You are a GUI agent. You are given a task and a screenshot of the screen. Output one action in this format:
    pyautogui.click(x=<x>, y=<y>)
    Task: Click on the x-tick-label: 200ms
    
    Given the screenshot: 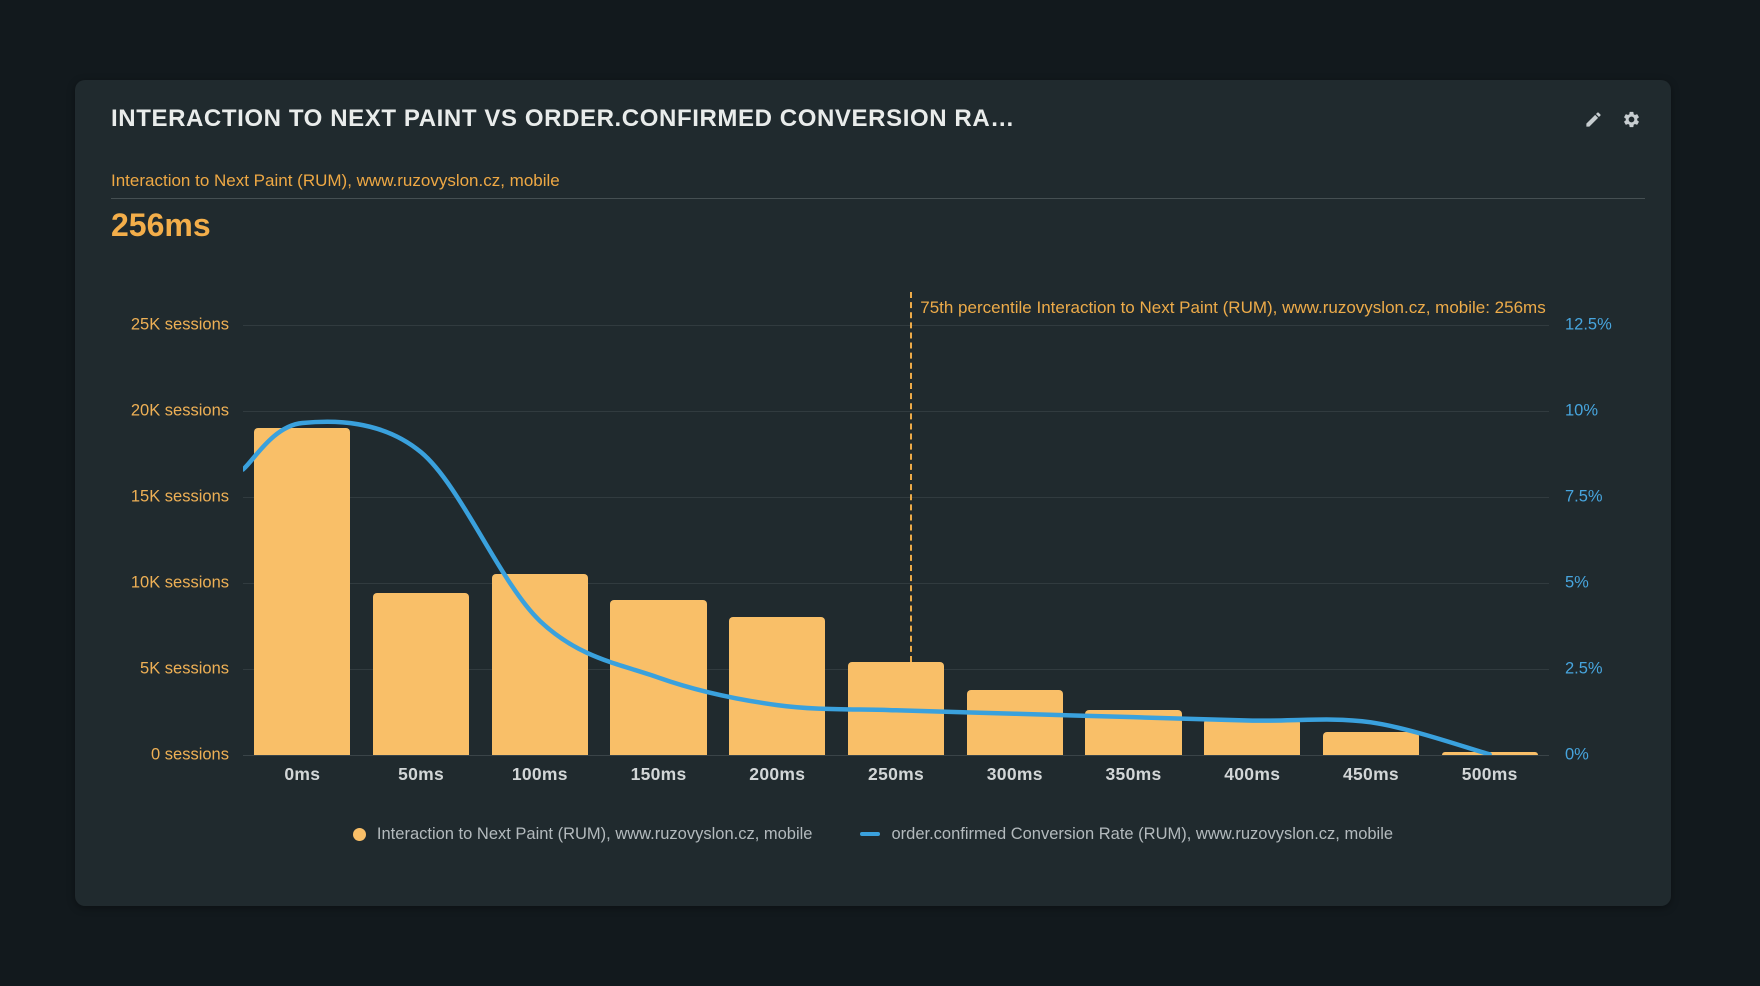 What is the action you would take?
    pyautogui.click(x=777, y=774)
    